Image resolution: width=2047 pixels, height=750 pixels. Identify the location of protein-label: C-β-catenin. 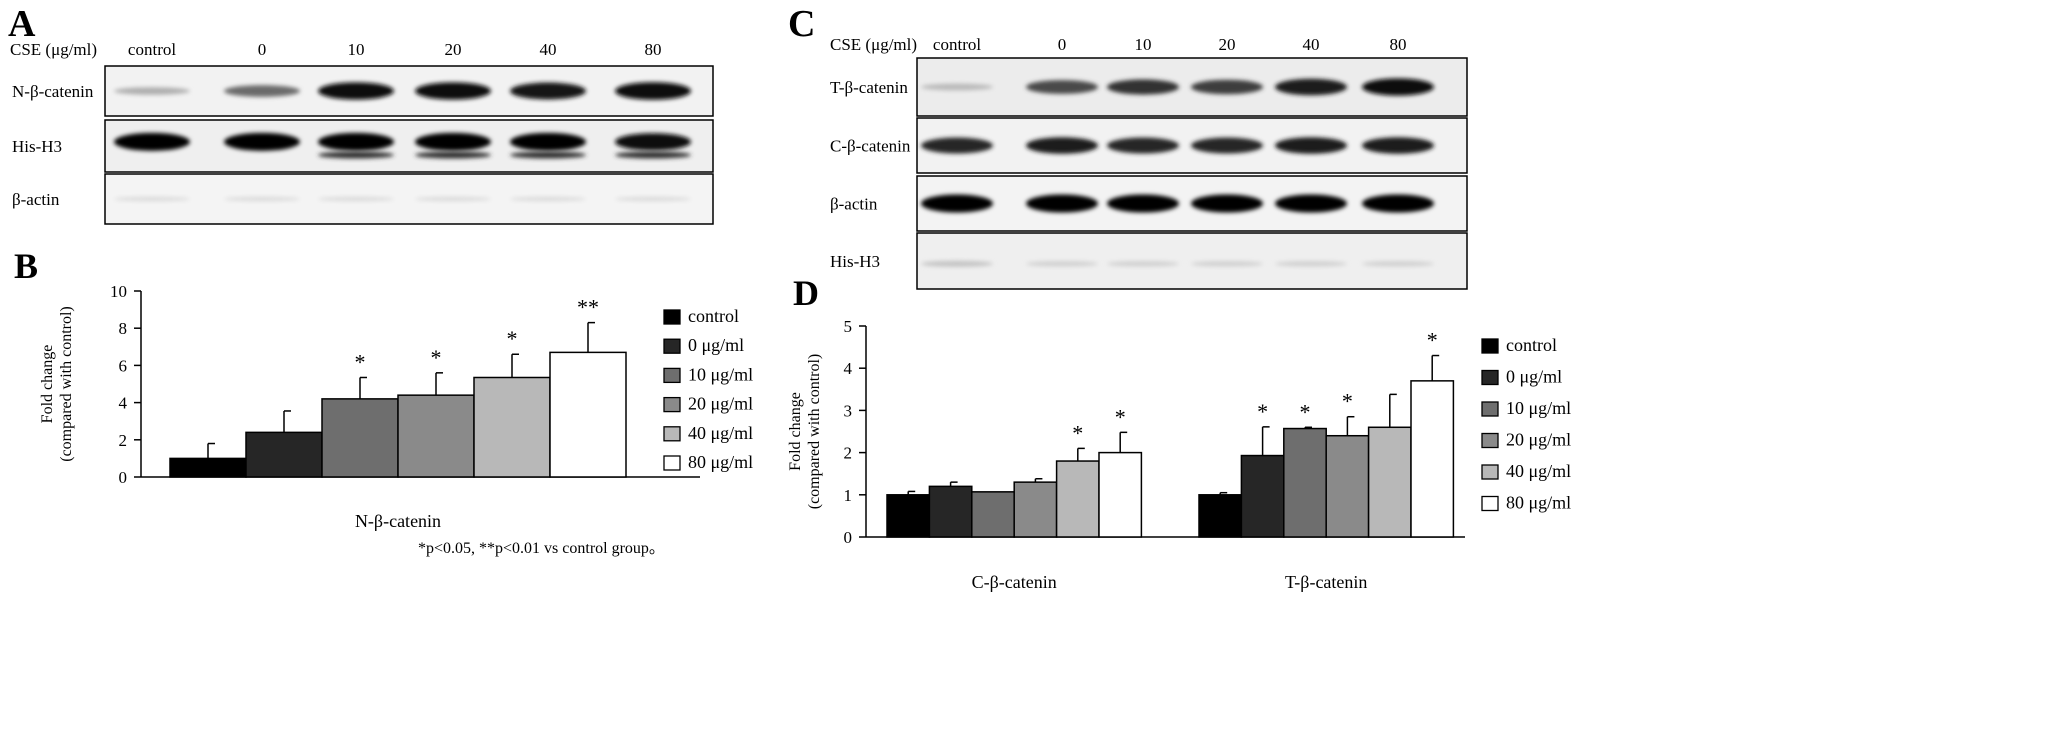
(870, 146).